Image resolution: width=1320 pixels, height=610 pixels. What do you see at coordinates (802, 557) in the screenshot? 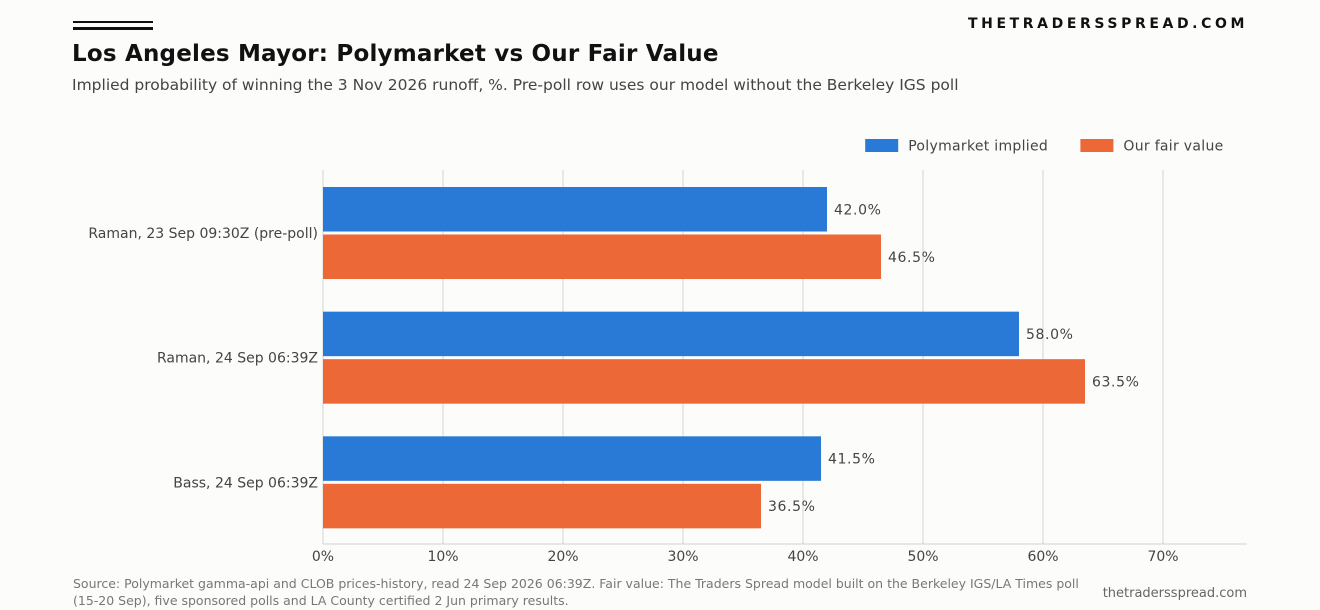
I see `x-tick-label: 40%` at bounding box center [802, 557].